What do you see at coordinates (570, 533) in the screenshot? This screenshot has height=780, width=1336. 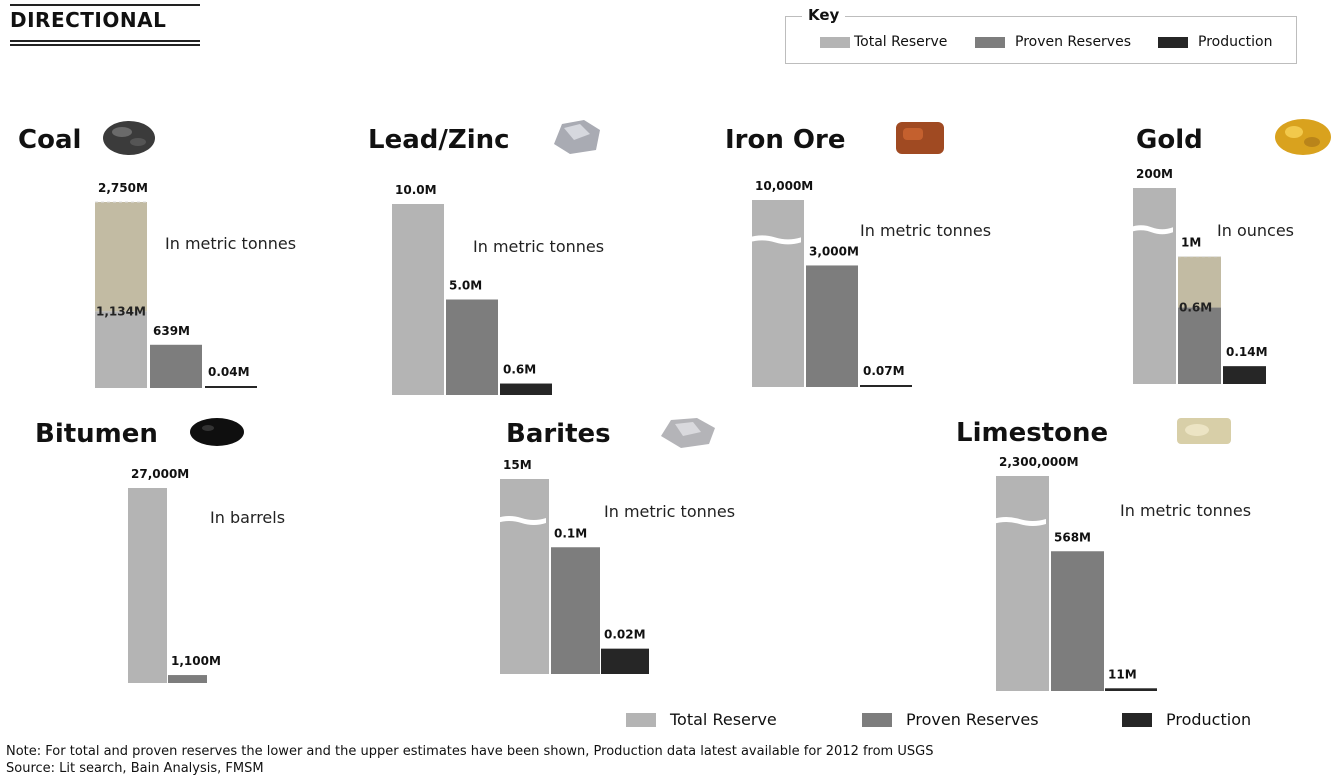 I see `chart-barites-data-label-1: 0.1M` at bounding box center [570, 533].